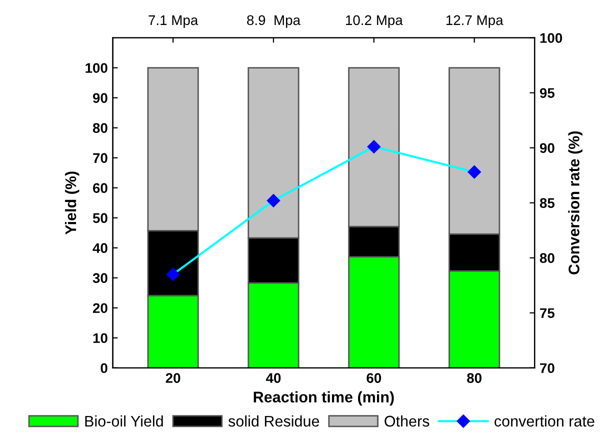 This screenshot has height=439, width=600. Describe the element at coordinates (274, 21) in the screenshot. I see `annotation: 8.9 Mpa` at that location.